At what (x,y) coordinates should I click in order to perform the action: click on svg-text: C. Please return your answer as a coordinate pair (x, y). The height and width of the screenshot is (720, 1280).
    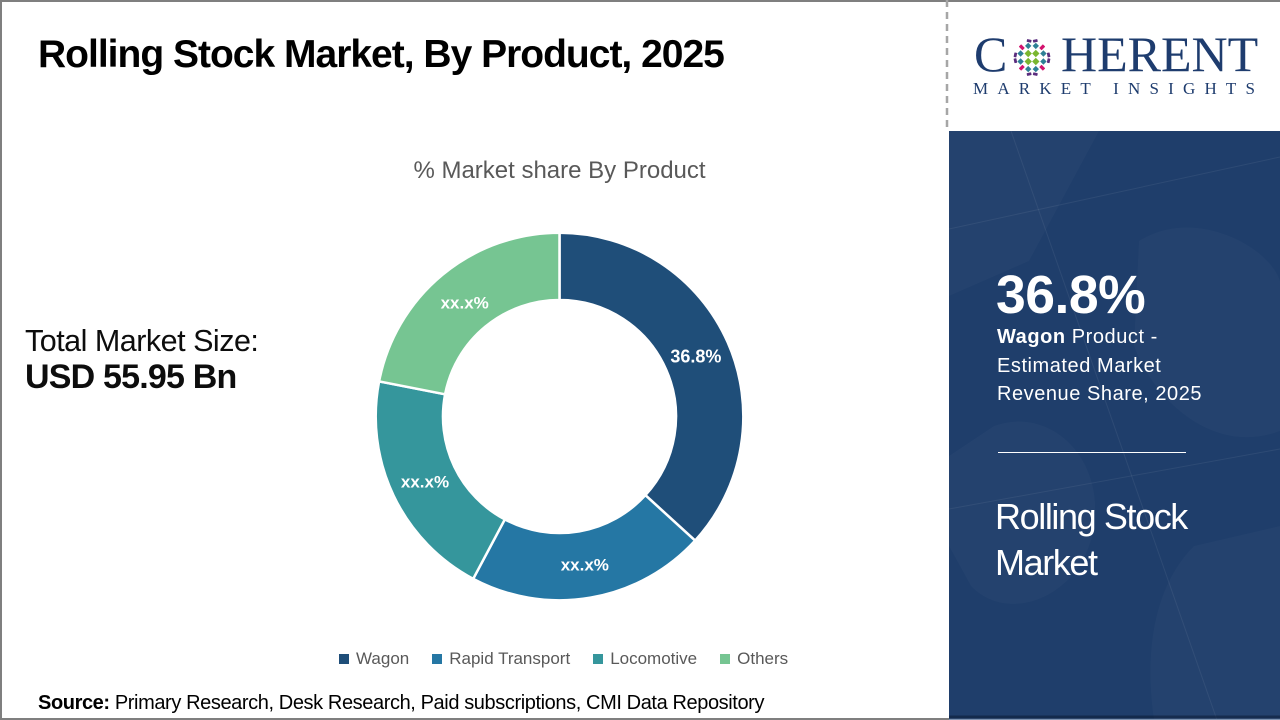
    Looking at the image, I should click on (990, 54).